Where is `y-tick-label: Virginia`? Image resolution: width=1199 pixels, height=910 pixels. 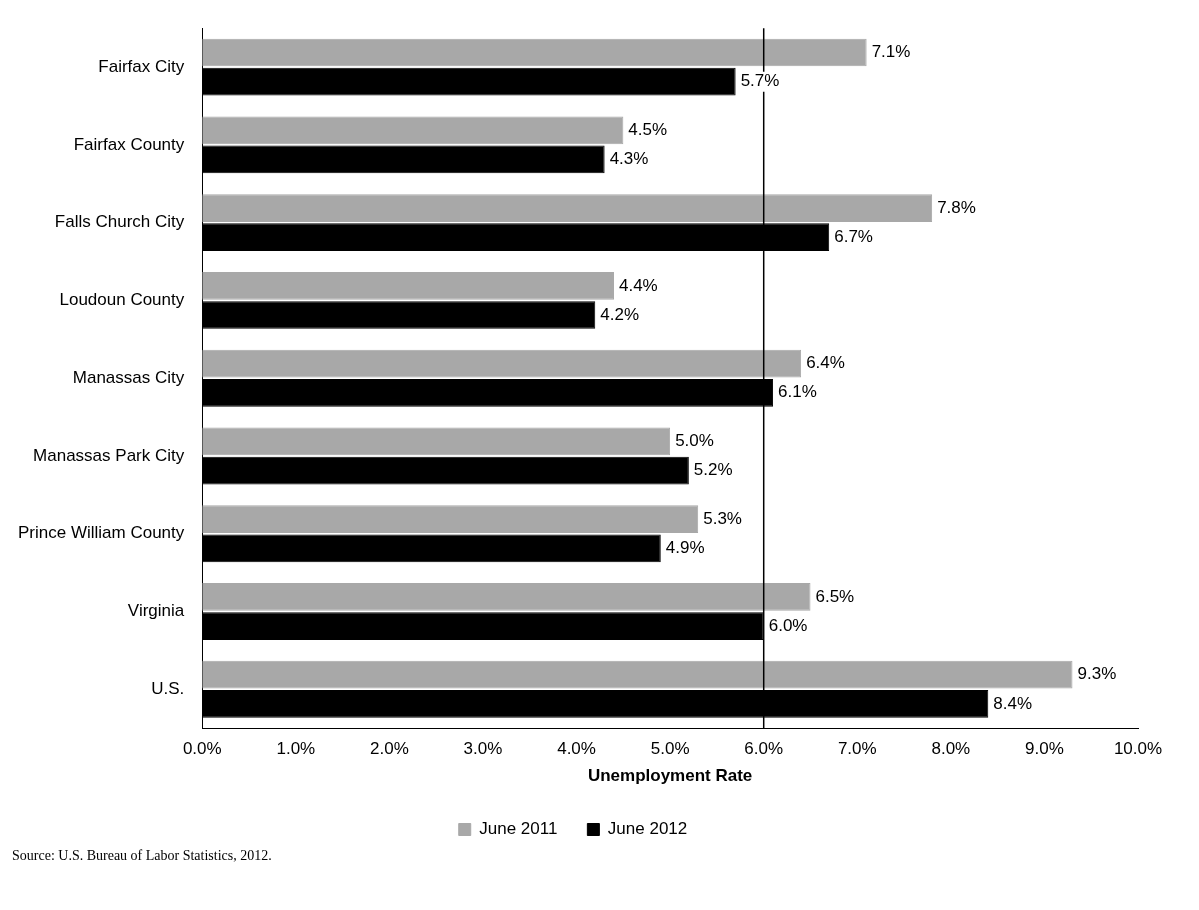 y-tick-label: Virginia is located at coordinates (156, 611).